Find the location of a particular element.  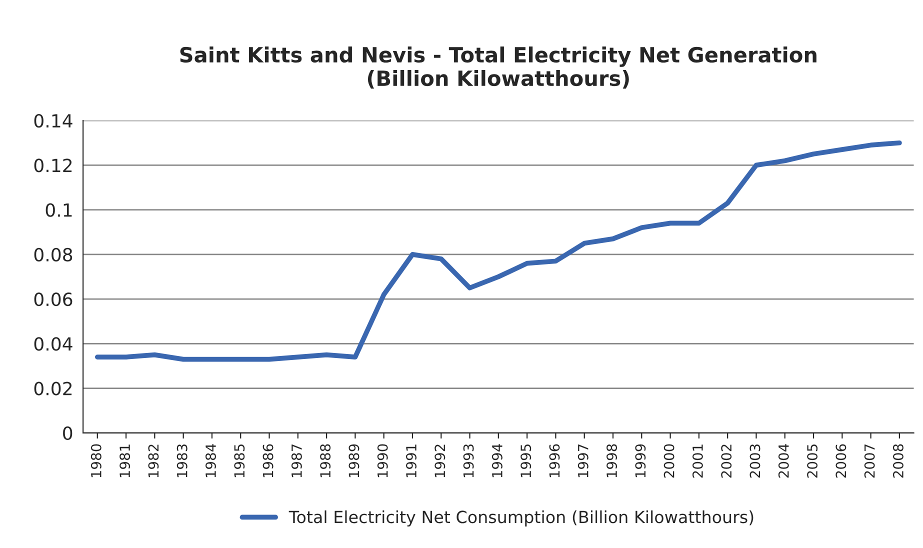

y-tick-label: 0.12 is located at coordinates (53, 165).